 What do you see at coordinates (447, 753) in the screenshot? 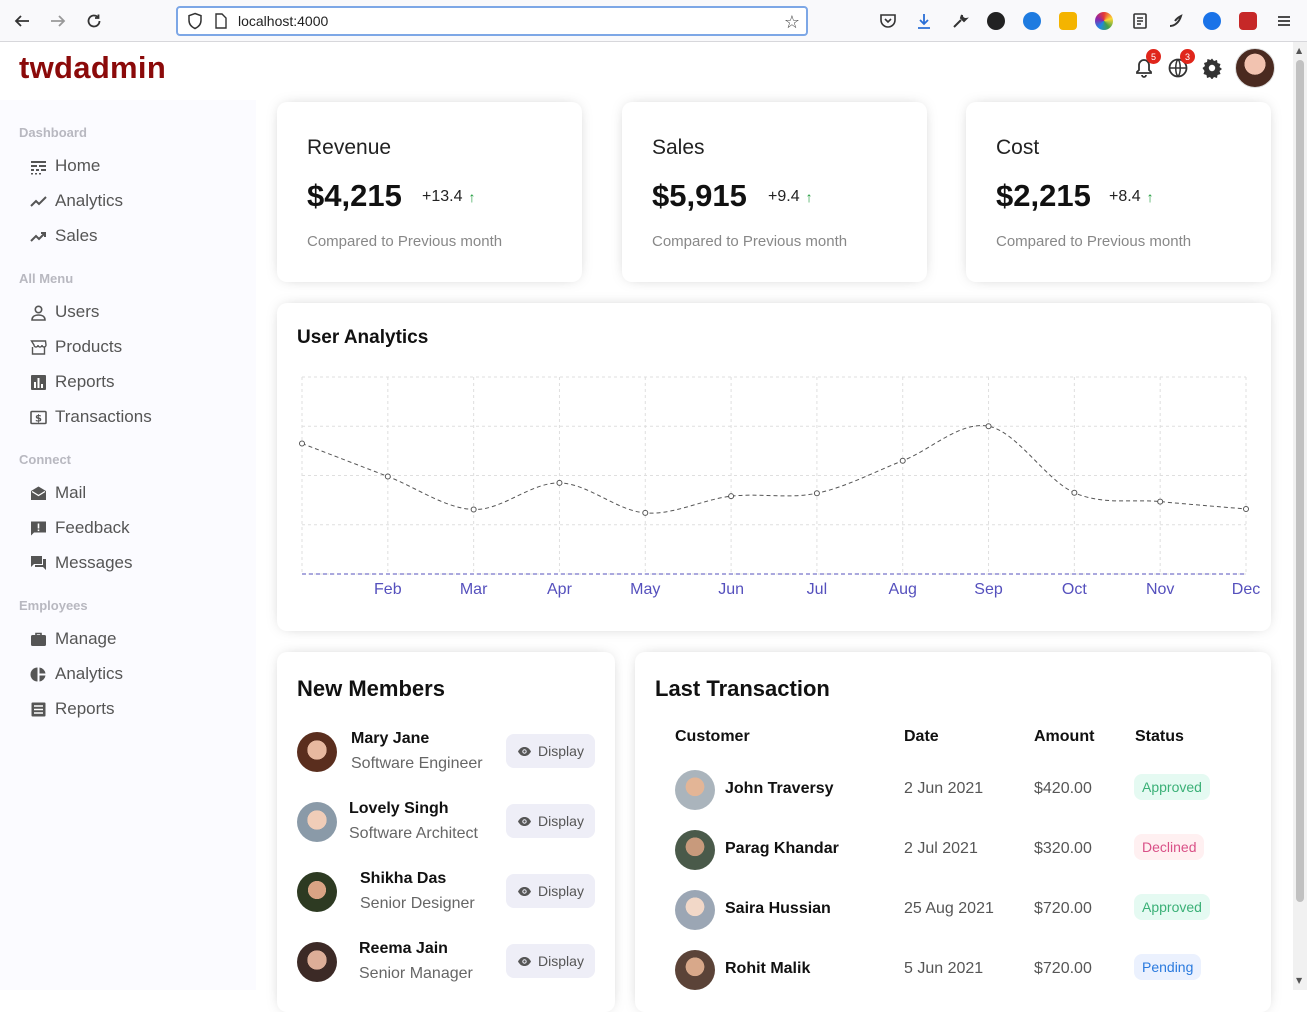
I see `member-item: Mary Jane Software Engineer Display` at bounding box center [447, 753].